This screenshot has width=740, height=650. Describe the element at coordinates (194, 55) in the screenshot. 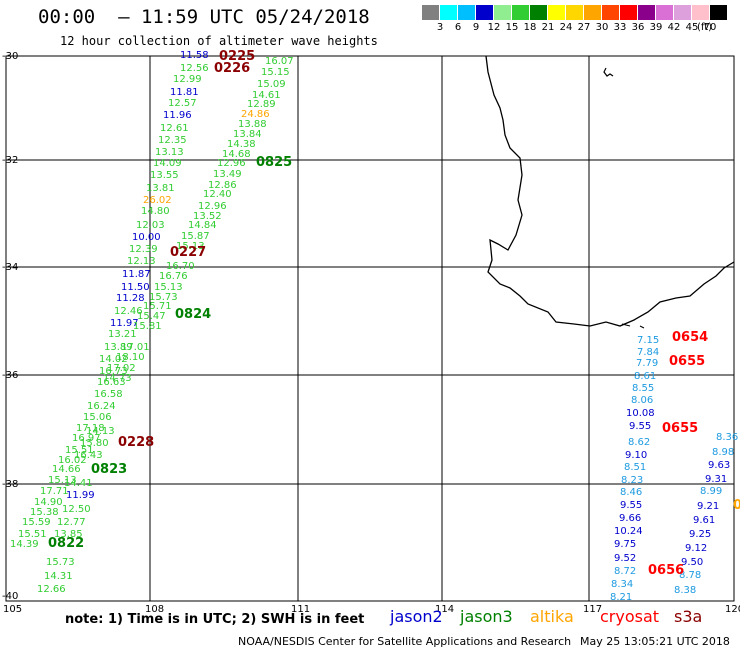

I see `wave-height-value: 11.58` at that location.